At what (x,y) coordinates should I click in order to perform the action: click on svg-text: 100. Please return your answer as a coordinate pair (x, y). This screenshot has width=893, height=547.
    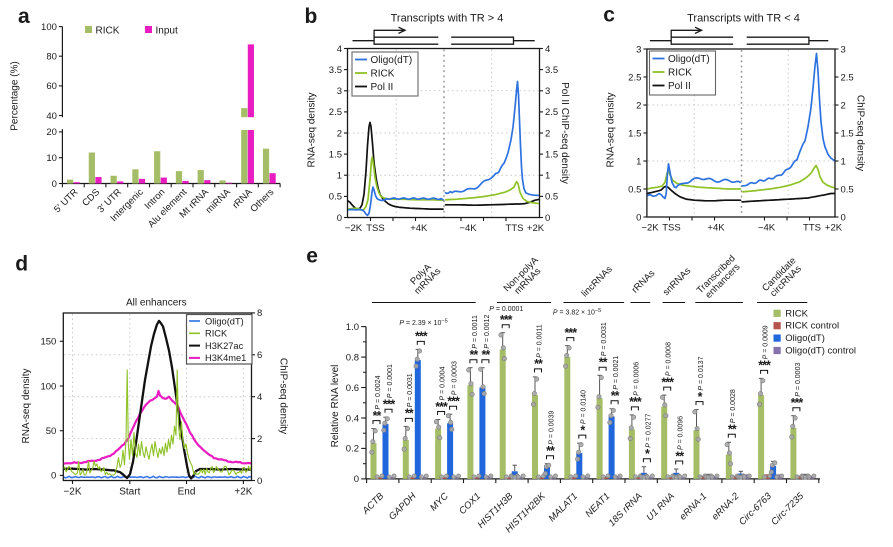
    Looking at the image, I should click on (49, 27).